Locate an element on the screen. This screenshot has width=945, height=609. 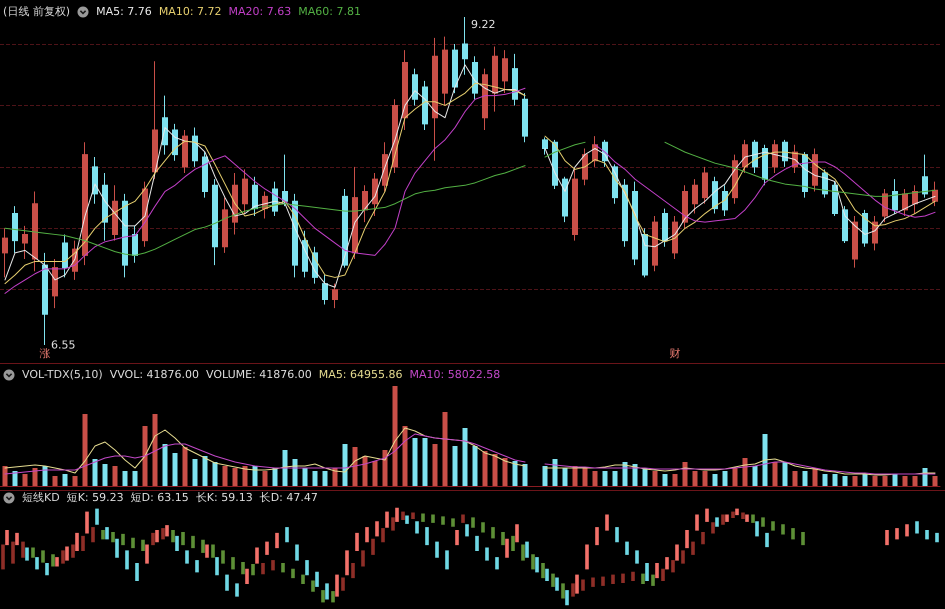
text: VOLUME: 41876.00 is located at coordinates (259, 374).